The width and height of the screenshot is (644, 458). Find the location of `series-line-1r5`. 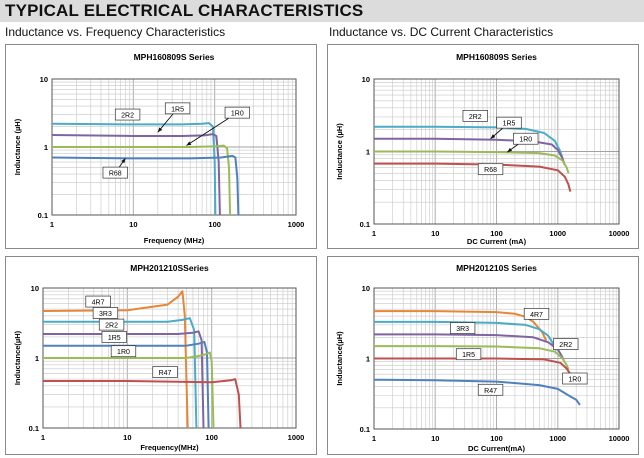

series-line-1r5 is located at coordinates (470, 151).